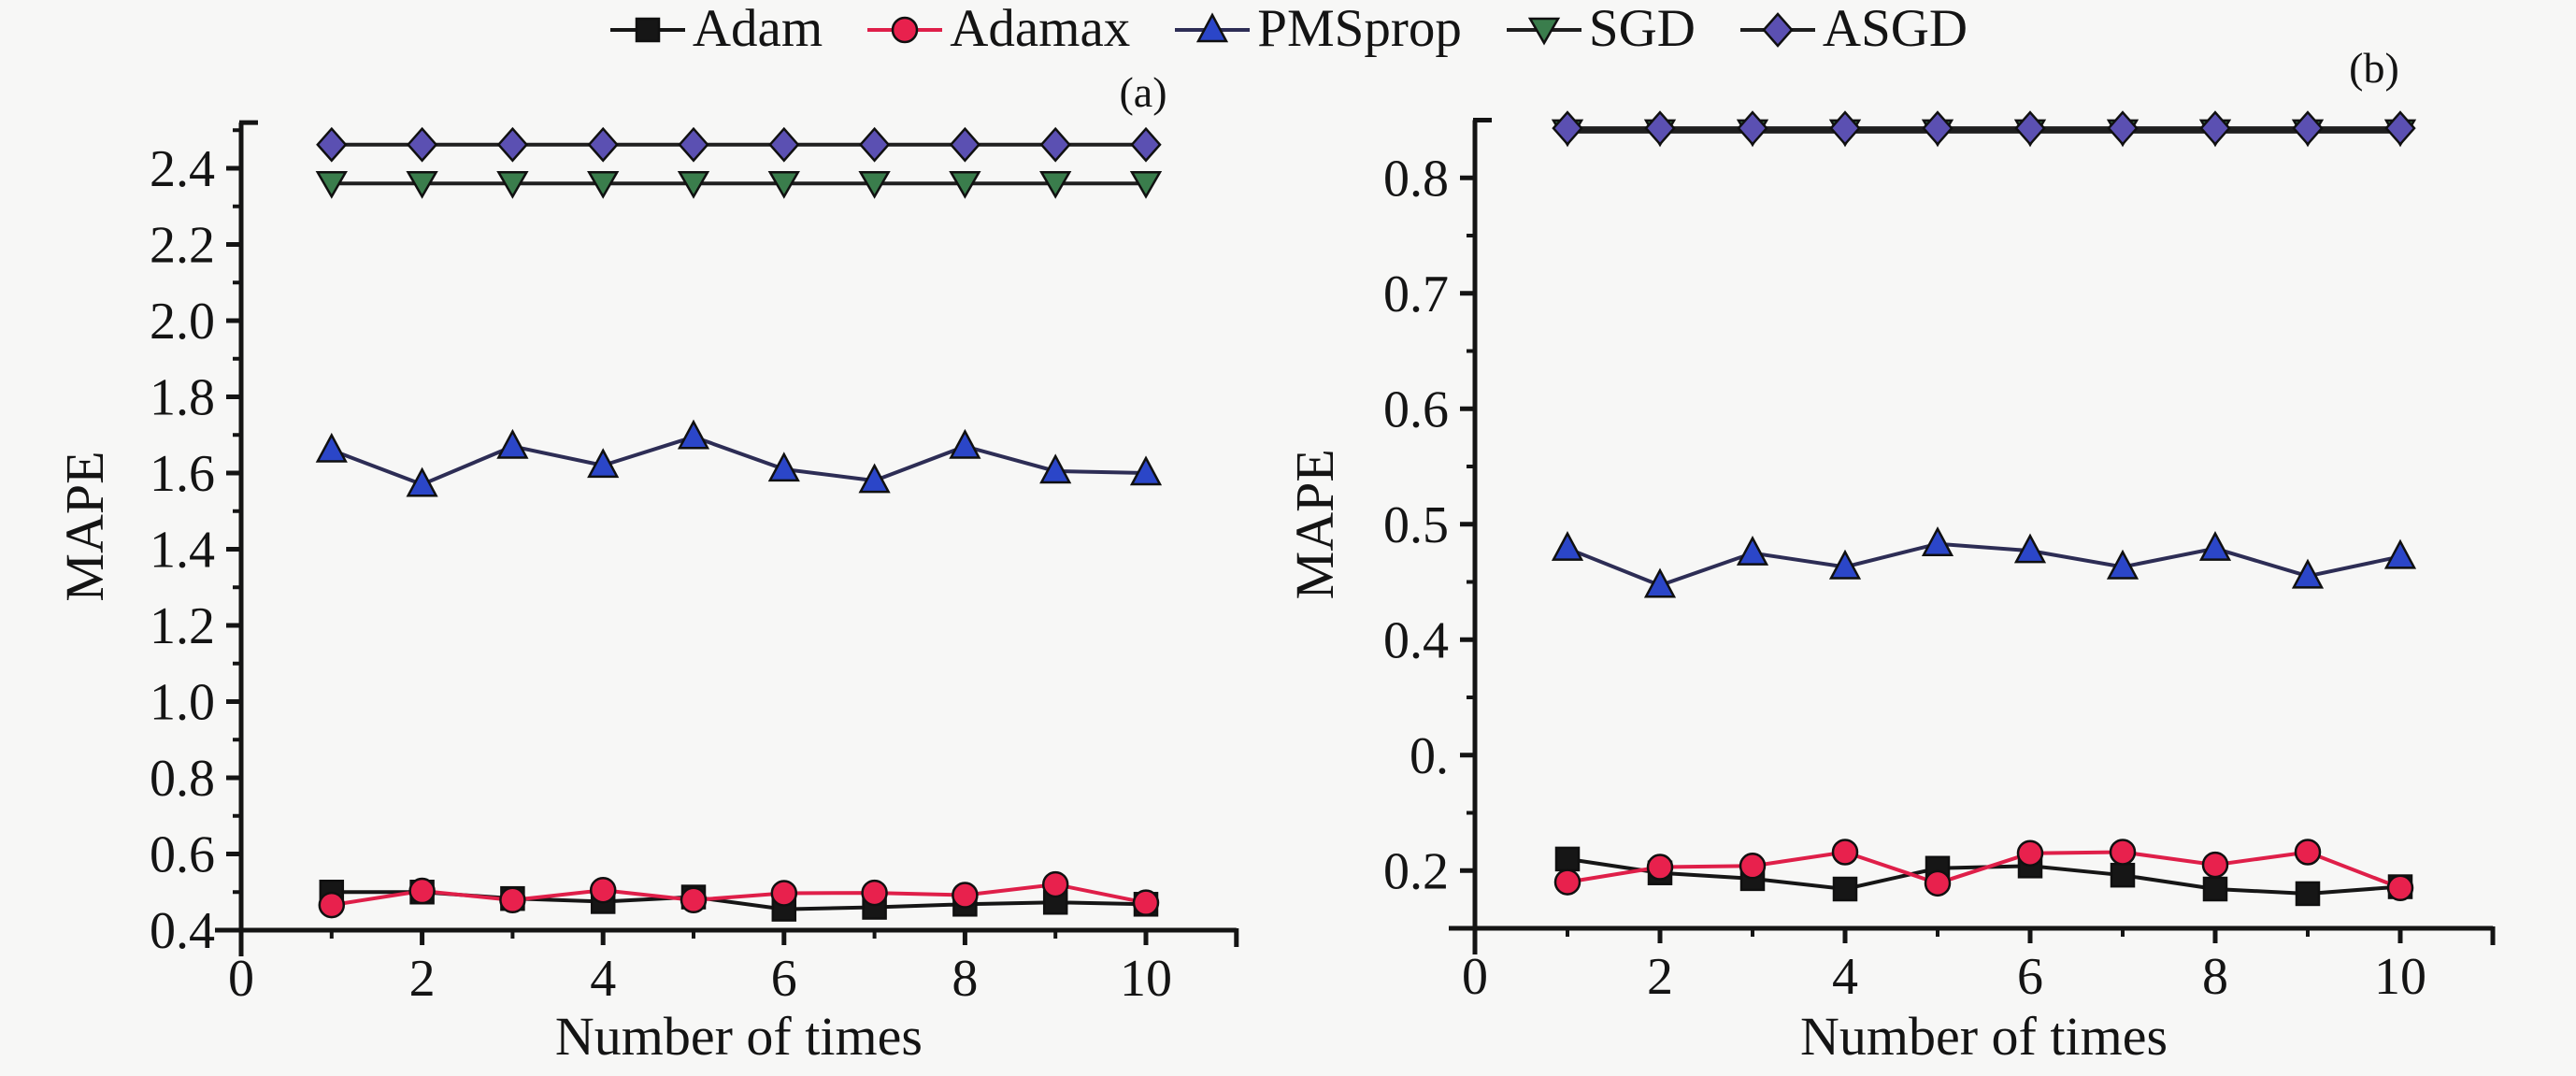 The image size is (2576, 1076). Describe the element at coordinates (1984, 876) in the screenshot. I see `series-adam-line` at that location.